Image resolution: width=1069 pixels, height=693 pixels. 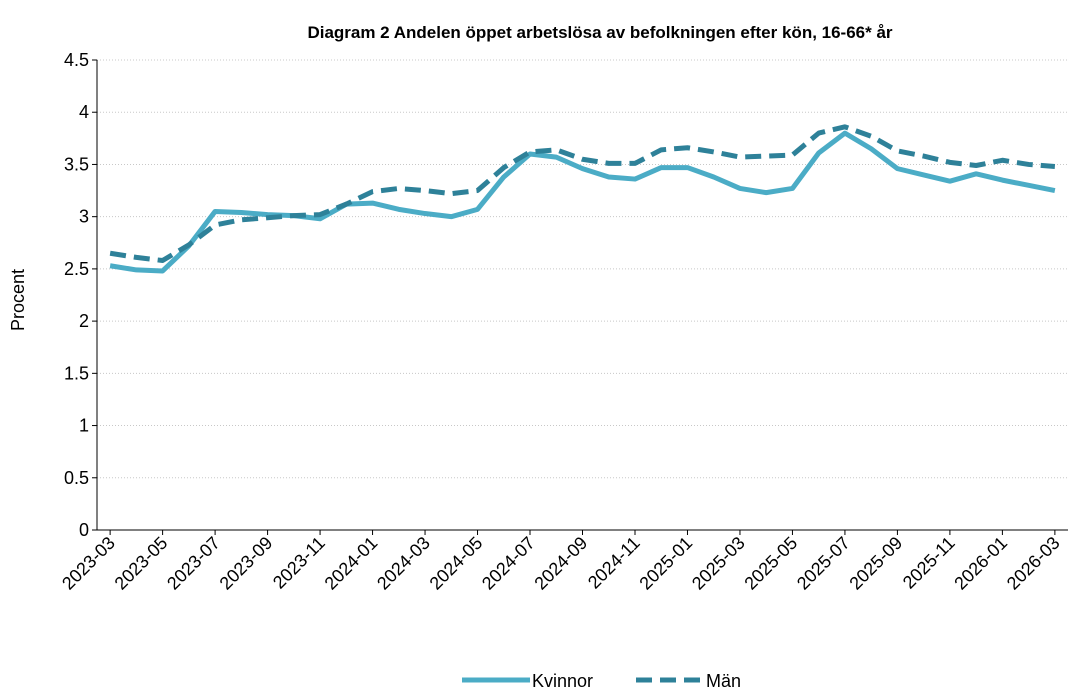 What do you see at coordinates (76, 269) in the screenshot?
I see `y-tick-label: 2.5` at bounding box center [76, 269].